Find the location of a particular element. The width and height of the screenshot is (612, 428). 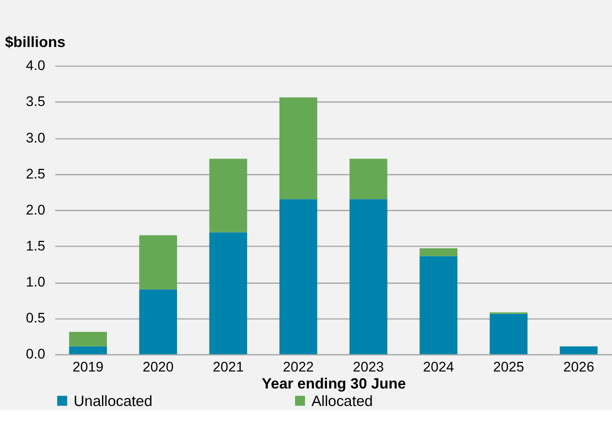

y-axis-title: $billions is located at coordinates (35, 42).